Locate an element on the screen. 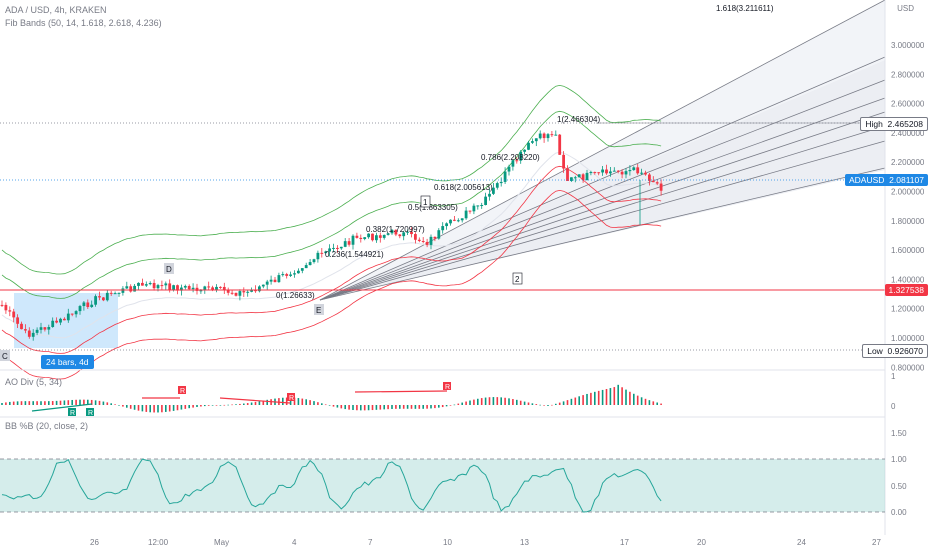 The image size is (932, 550). wave-label-2: 2 is located at coordinates (517, 279).